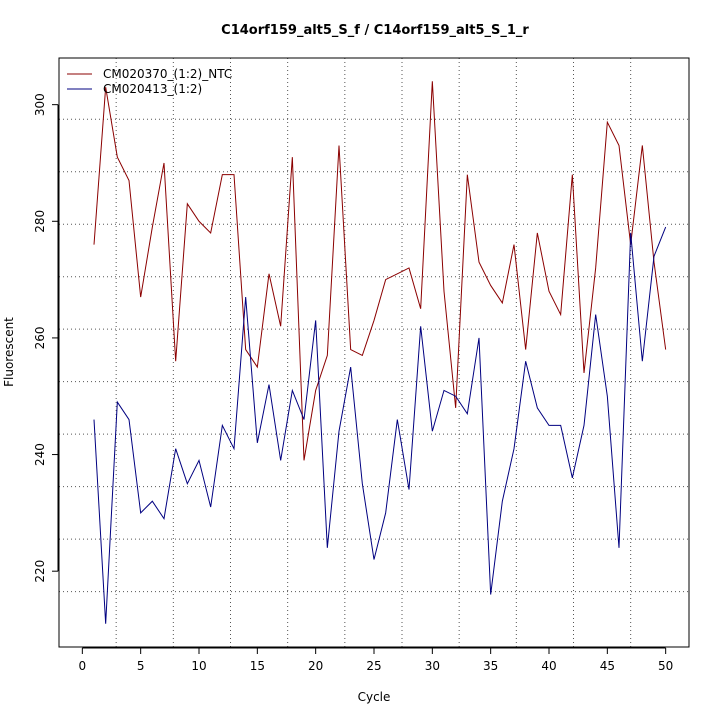 The height and width of the screenshot is (720, 720). I want to click on y-axis-label: Fluorescent, so click(9, 352).